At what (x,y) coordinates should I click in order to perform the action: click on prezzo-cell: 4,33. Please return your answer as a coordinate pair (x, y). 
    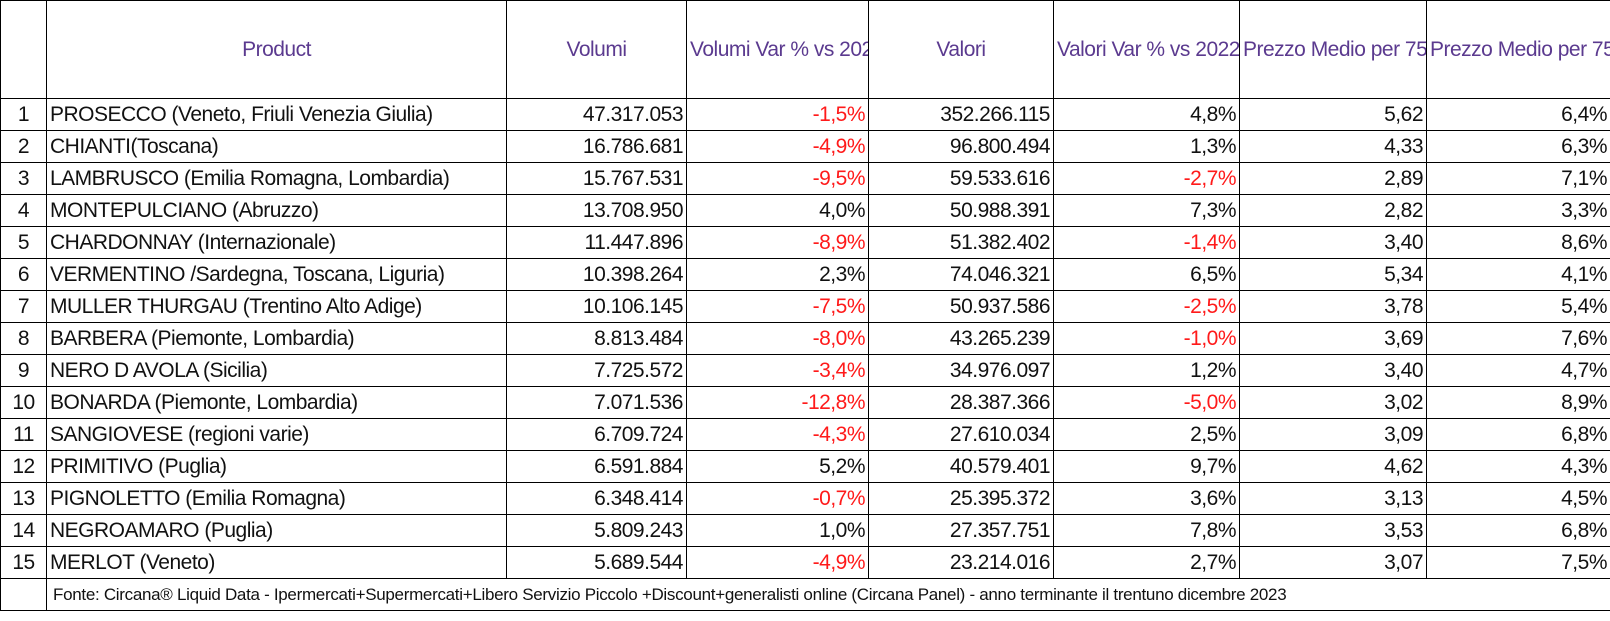
    Looking at the image, I should click on (1333, 146).